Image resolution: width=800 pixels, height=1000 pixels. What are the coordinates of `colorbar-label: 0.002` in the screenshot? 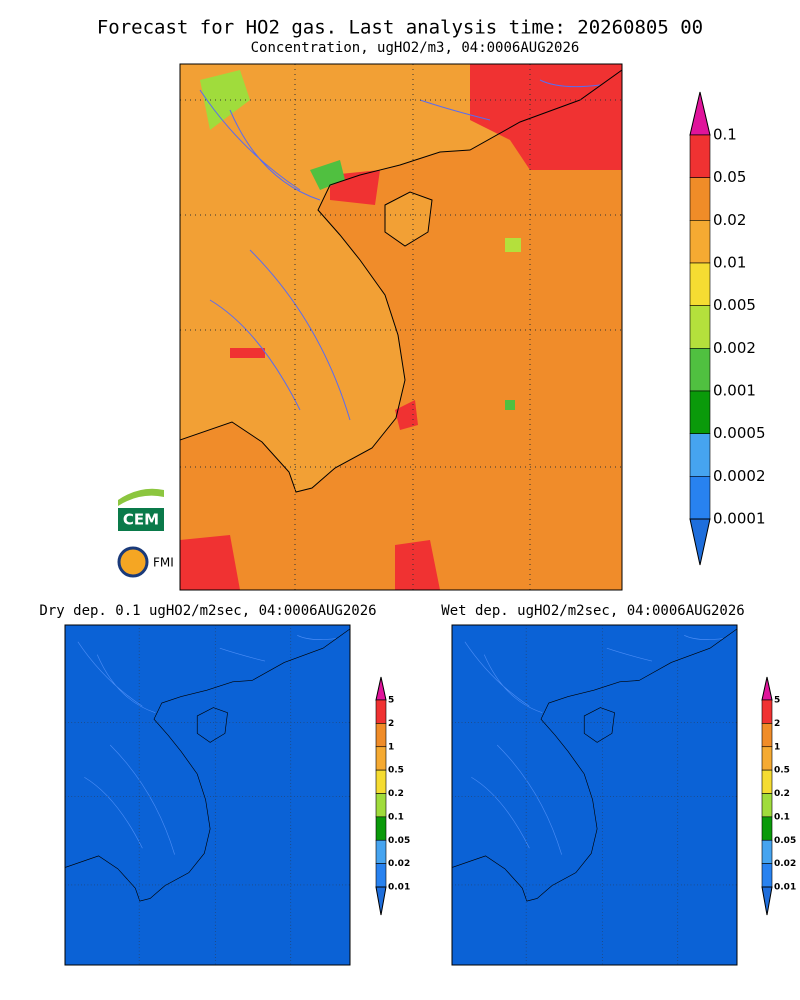 It's located at (734, 348).